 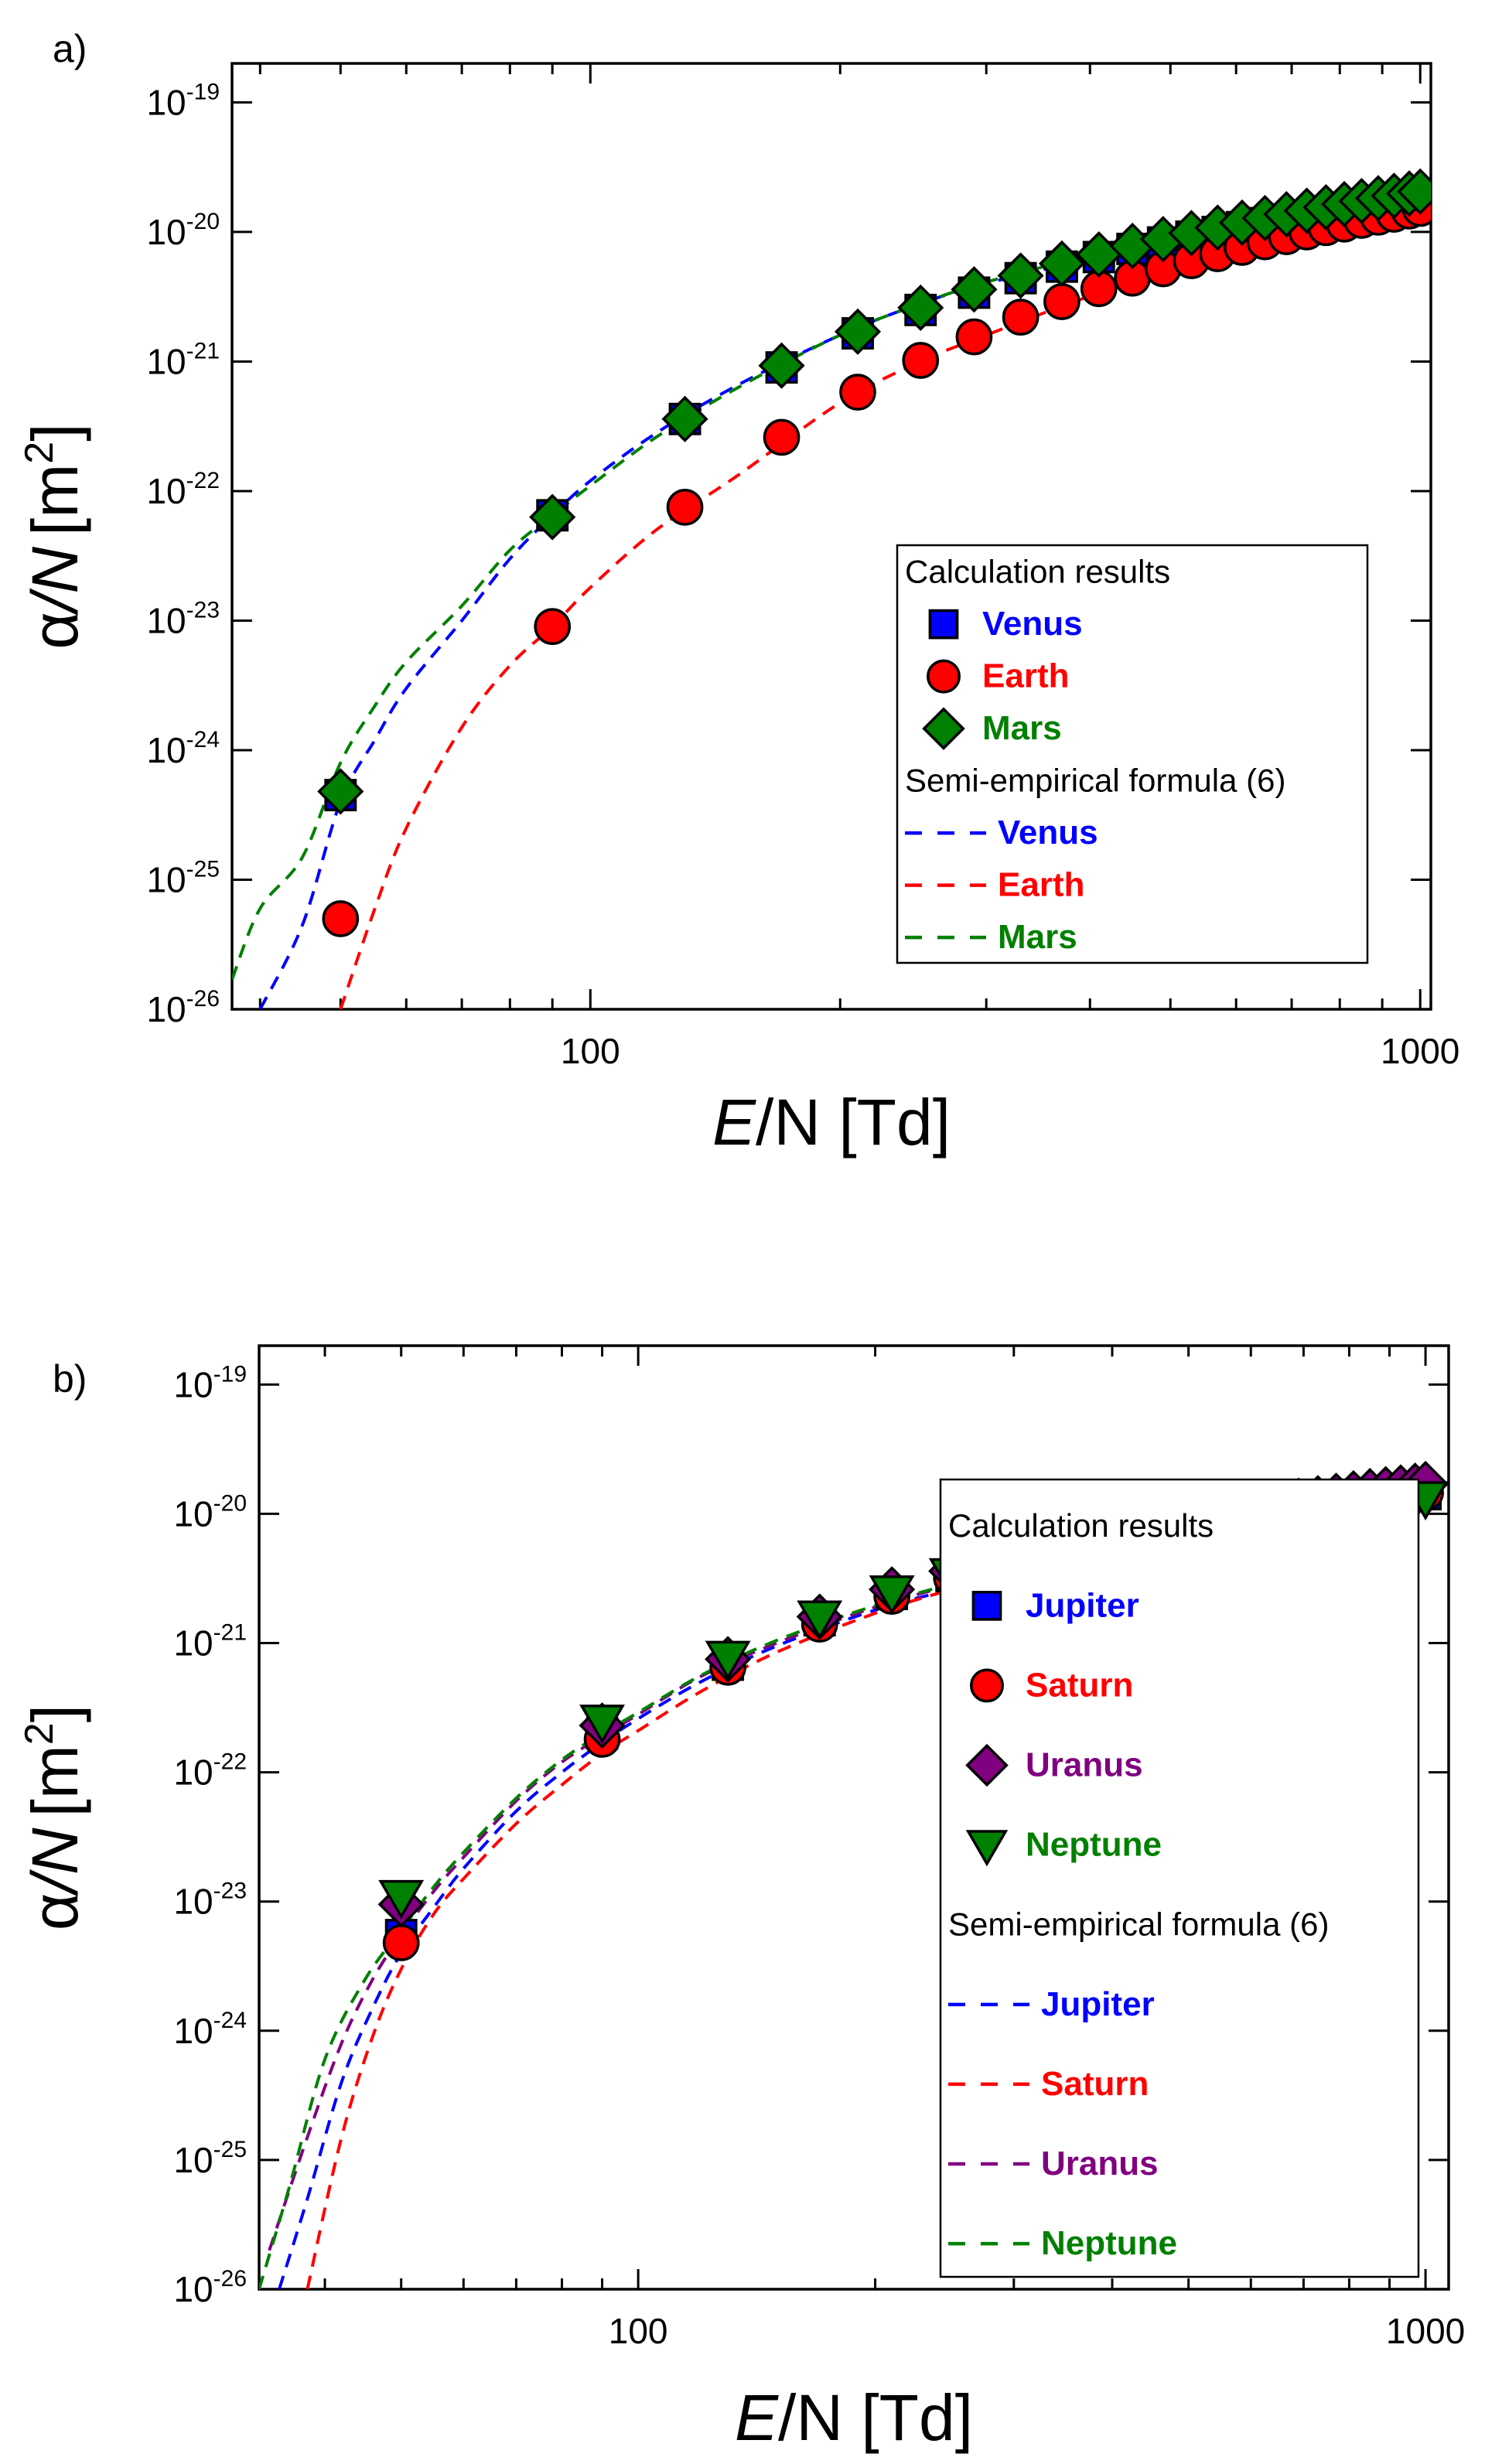 What do you see at coordinates (203, 610) in the screenshot?
I see `y-tick-exponent: -23` at bounding box center [203, 610].